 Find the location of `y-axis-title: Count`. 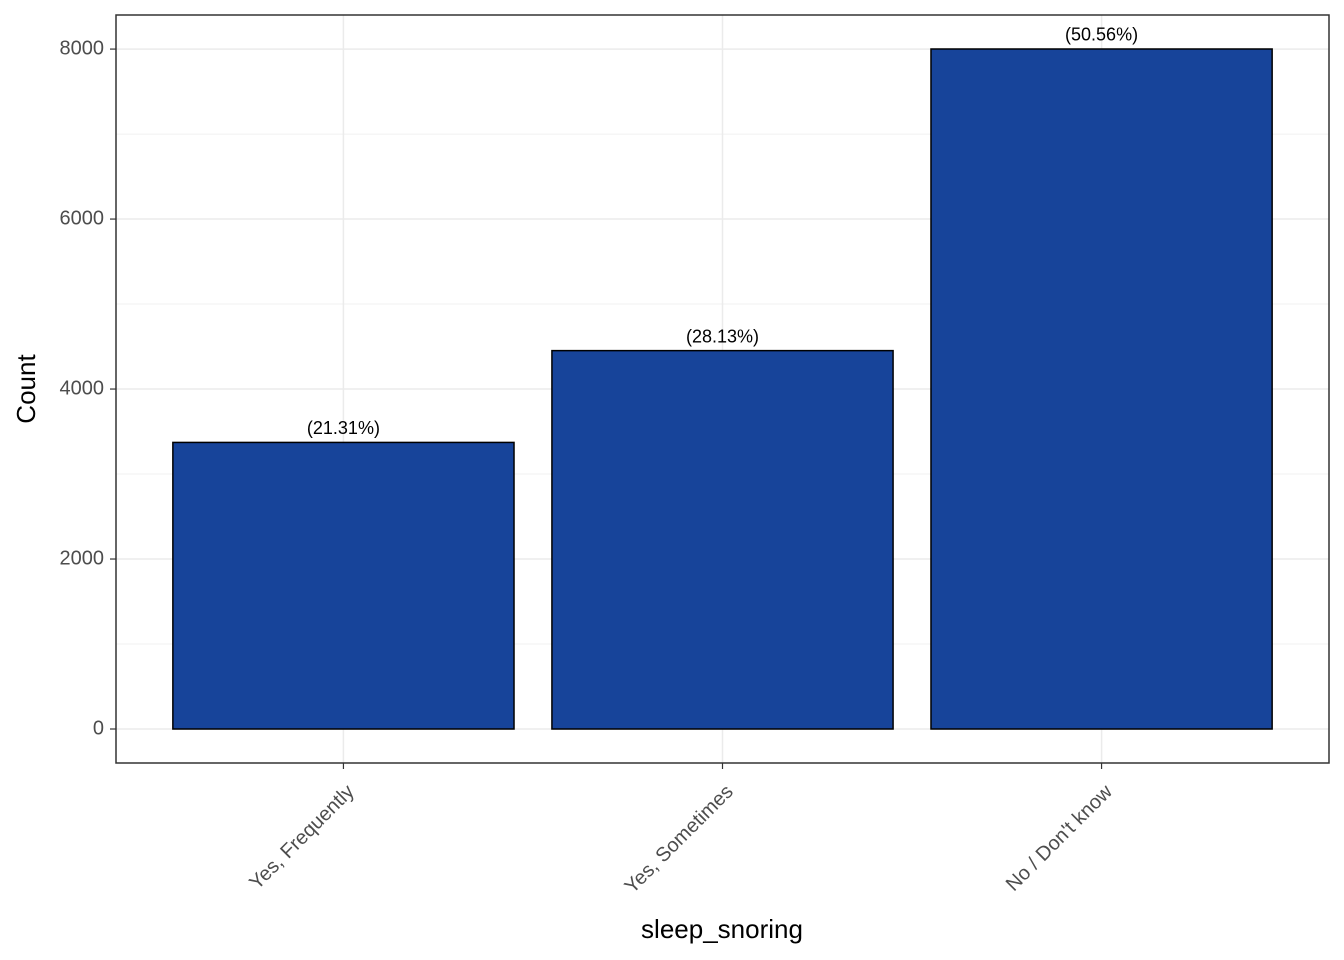

y-axis-title: Count is located at coordinates (26, 389).